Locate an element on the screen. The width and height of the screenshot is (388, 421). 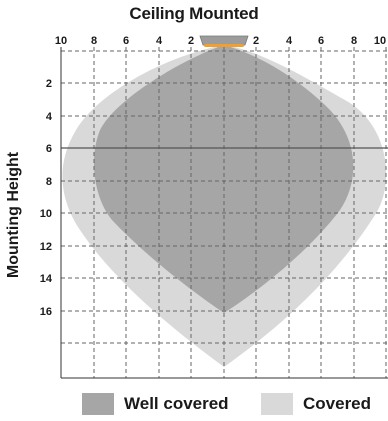
y-tick-label: 2 is located at coordinates (49, 84).